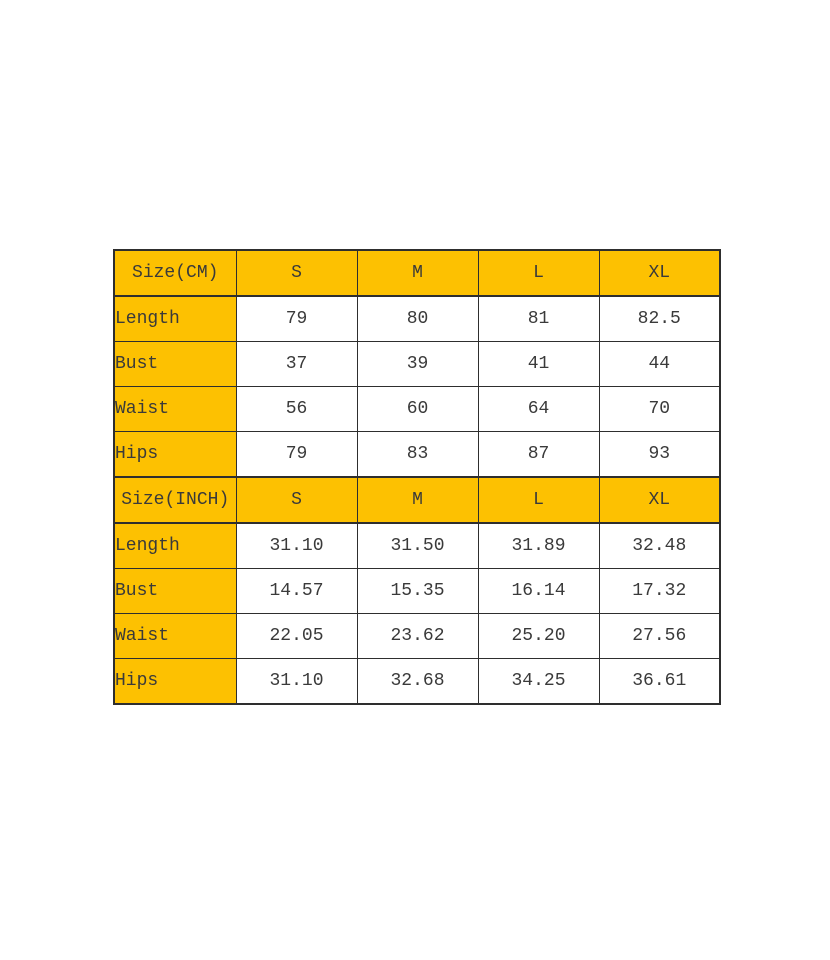  What do you see at coordinates (659, 409) in the screenshot?
I see `value-cell: 70` at bounding box center [659, 409].